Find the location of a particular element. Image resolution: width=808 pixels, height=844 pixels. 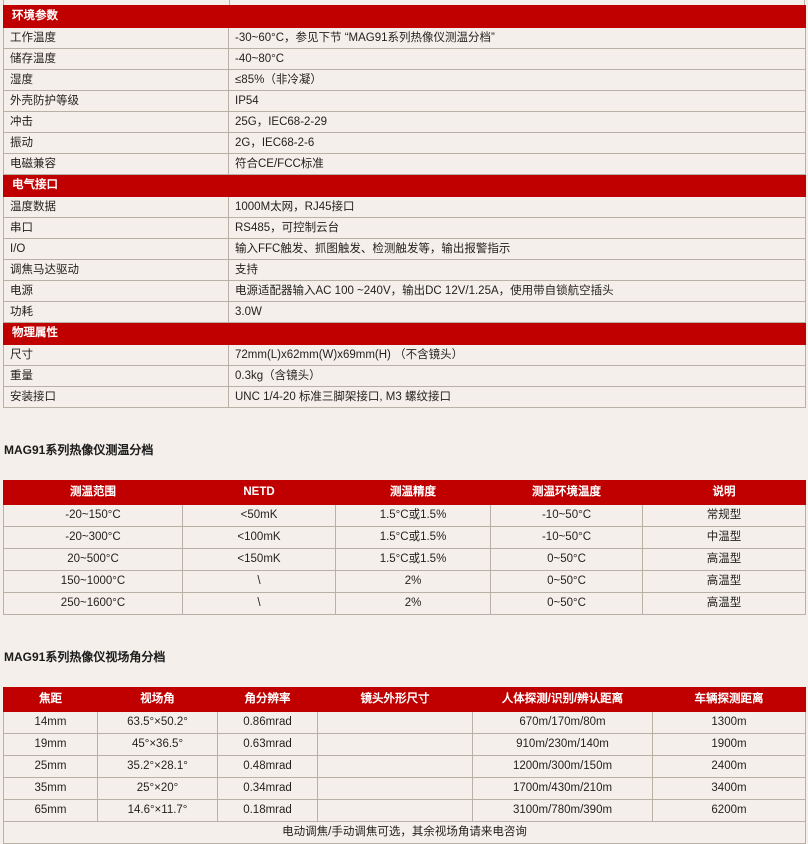

table-cell: <50mK is located at coordinates (259, 515).